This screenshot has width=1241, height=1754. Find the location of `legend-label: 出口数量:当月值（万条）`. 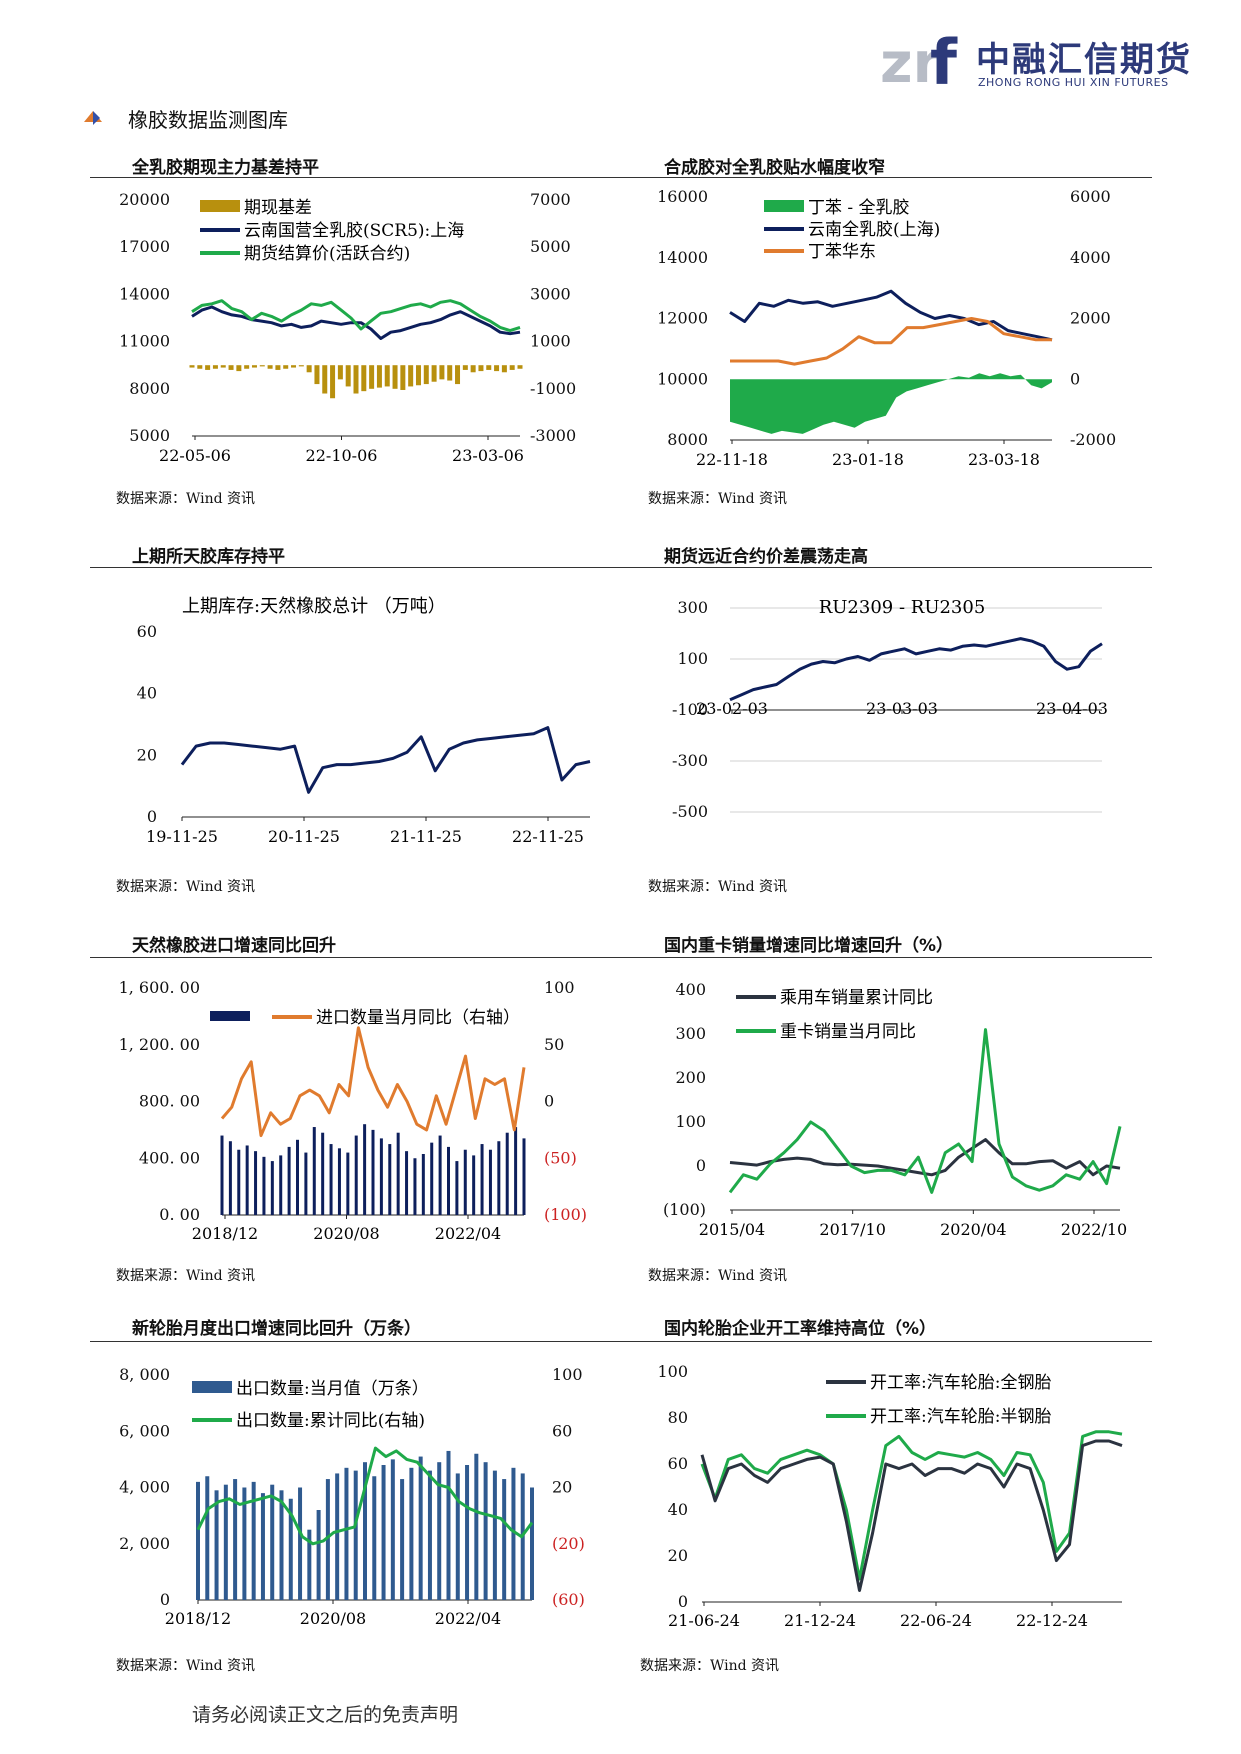

legend-label: 出口数量:当月值（万条） is located at coordinates (332, 1389).